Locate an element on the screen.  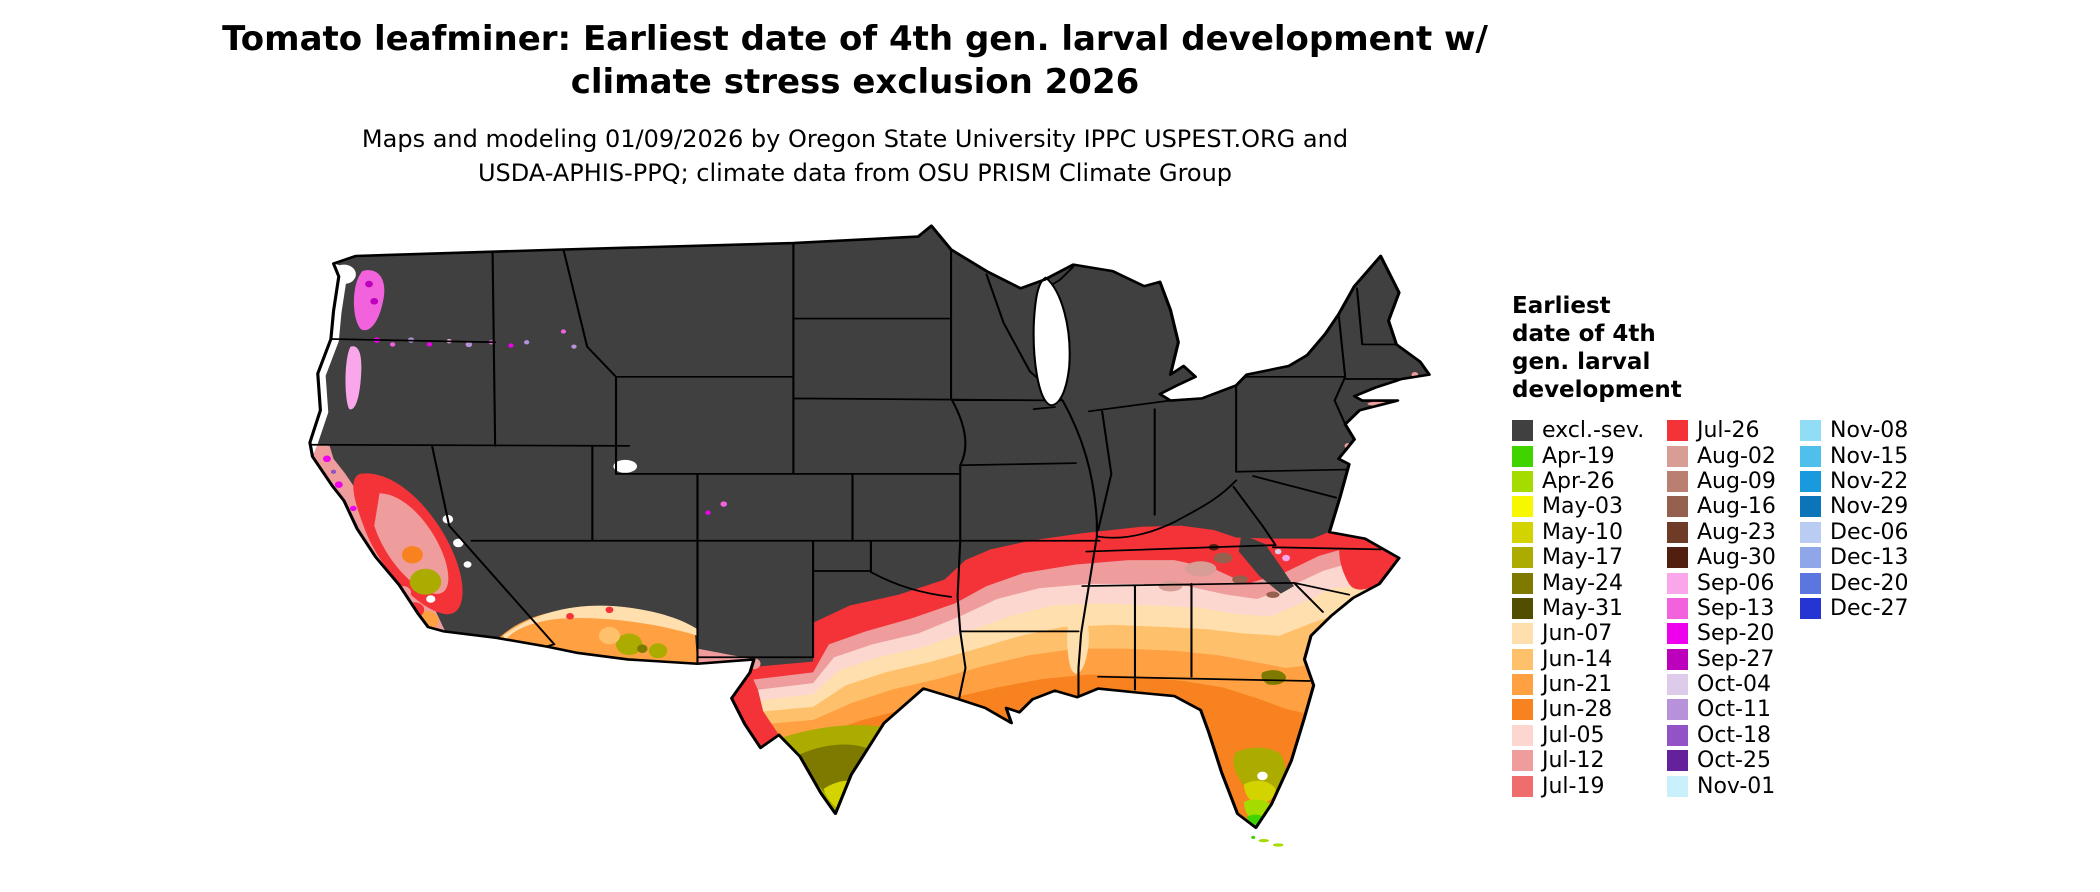
legend-item: May-31 is located at coordinates (1578, 608).